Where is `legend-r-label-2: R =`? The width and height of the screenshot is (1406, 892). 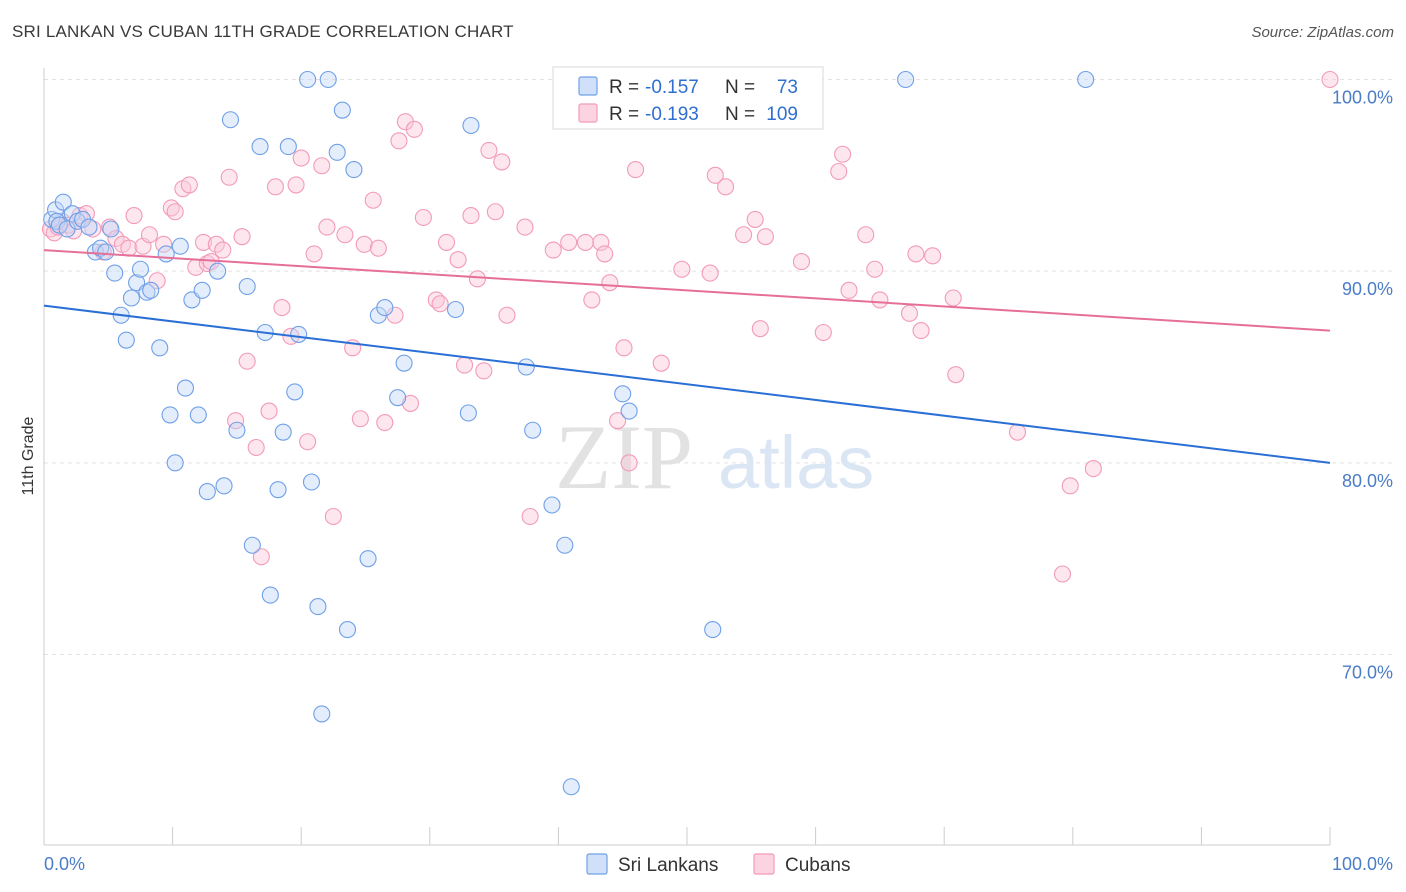 legend-r-label-2: R = is located at coordinates (624, 114).